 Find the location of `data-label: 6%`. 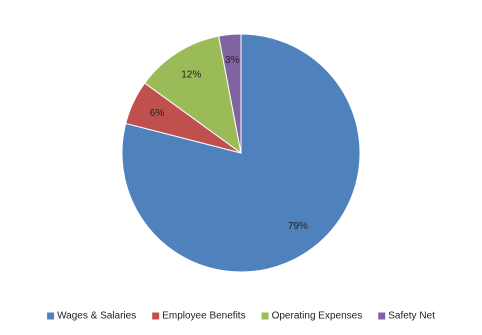

data-label: 6% is located at coordinates (157, 113).